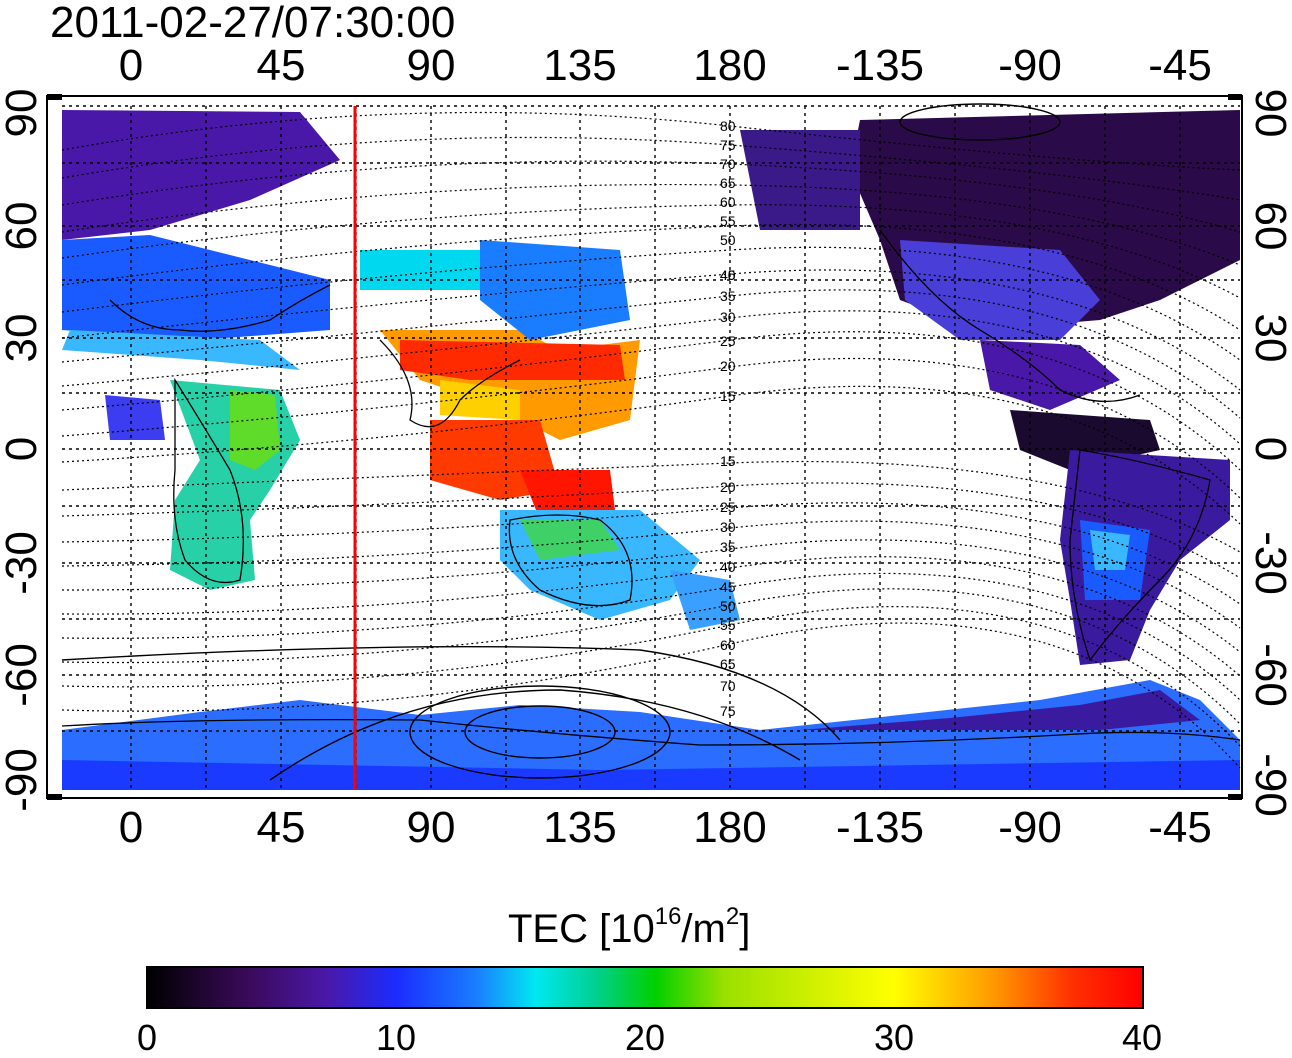 This screenshot has height=1058, width=1292. What do you see at coordinates (431, 827) in the screenshot?
I see `bottom-lon-tick-2: 90` at bounding box center [431, 827].